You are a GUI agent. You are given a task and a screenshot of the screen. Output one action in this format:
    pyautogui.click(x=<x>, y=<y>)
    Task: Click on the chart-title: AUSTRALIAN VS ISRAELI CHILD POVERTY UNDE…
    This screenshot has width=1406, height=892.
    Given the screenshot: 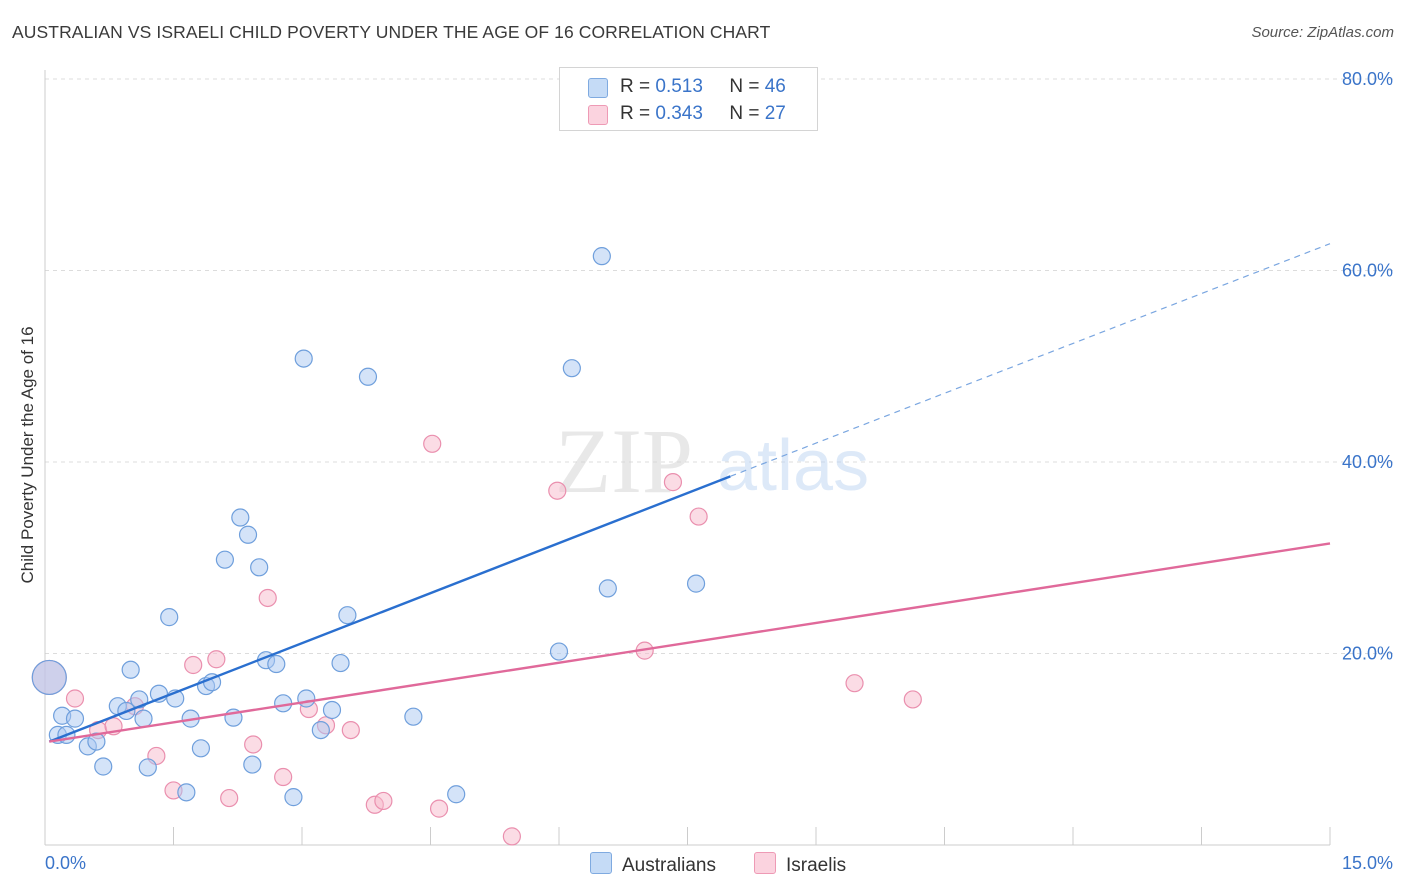 What is the action you would take?
    pyautogui.click(x=391, y=32)
    